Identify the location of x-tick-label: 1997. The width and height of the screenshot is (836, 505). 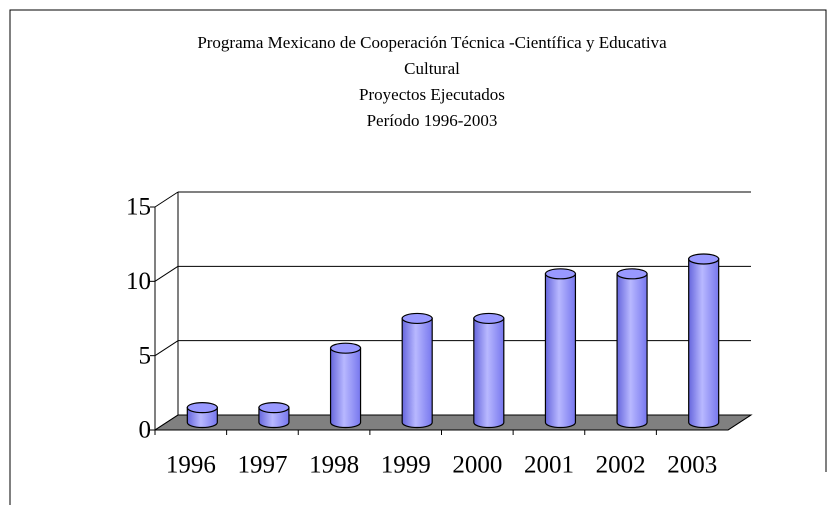
(262, 465).